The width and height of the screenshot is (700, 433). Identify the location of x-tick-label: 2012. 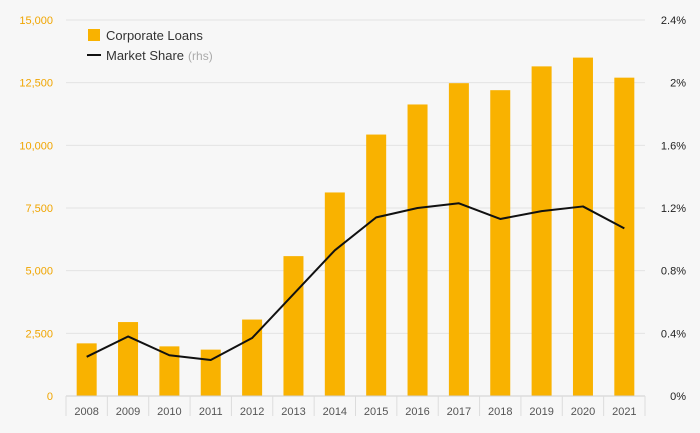
(252, 412).